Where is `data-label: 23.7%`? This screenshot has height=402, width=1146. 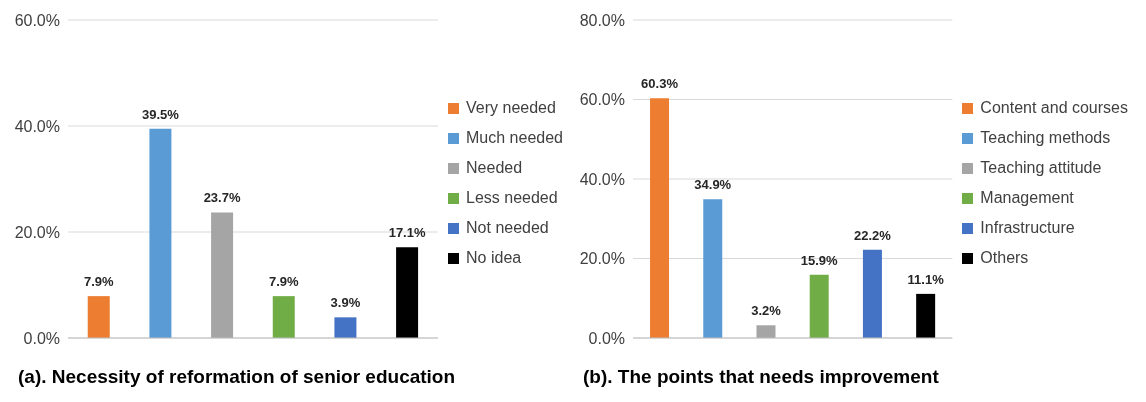
data-label: 23.7% is located at coordinates (222, 198).